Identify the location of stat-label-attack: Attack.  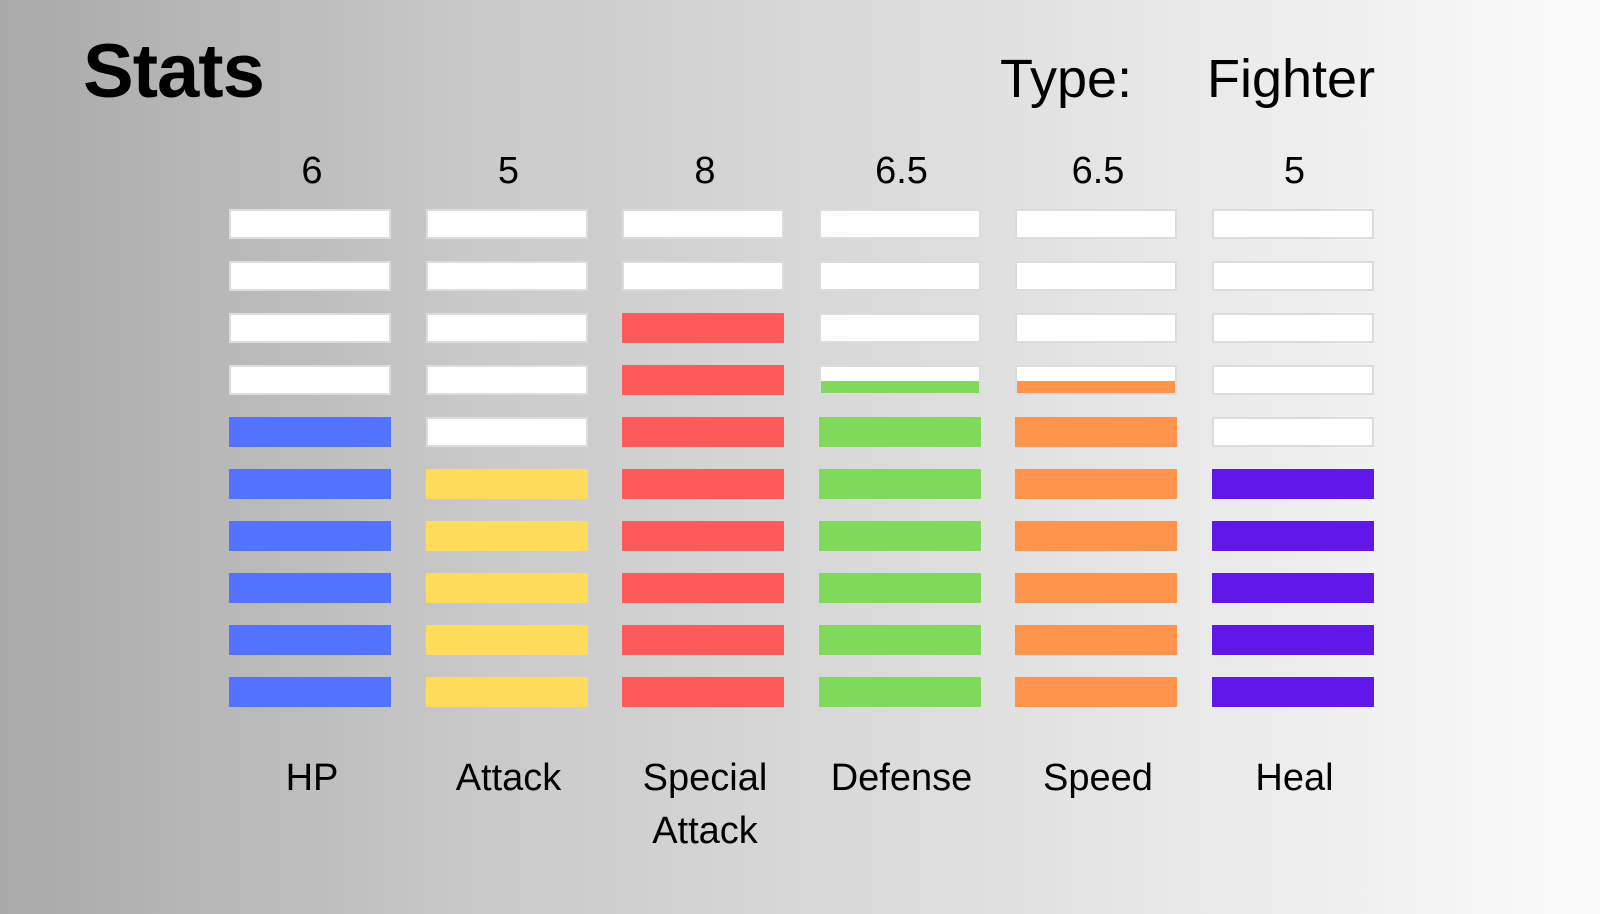
(508, 778).